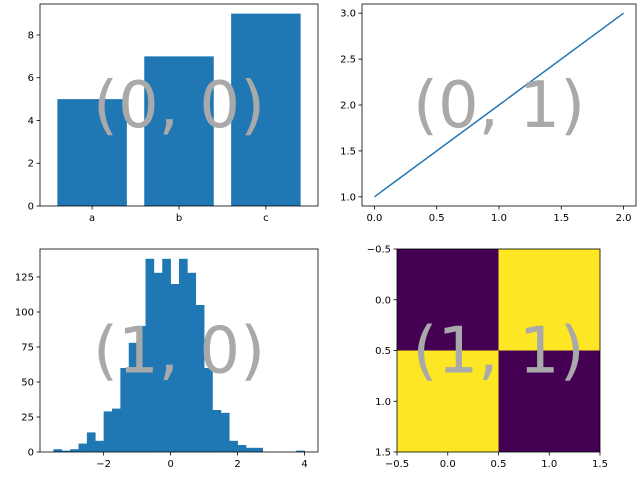  Describe the element at coordinates (383, 300) in the screenshot. I see `y-tick-label: 0.0` at that location.